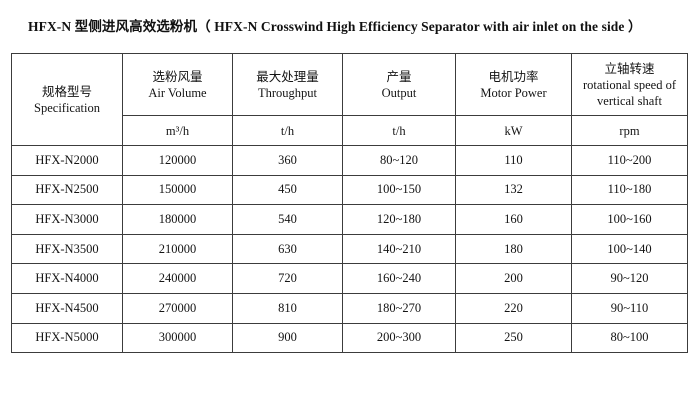 The image size is (700, 416). What do you see at coordinates (629, 130) in the screenshot?
I see `unit-rotational-speed: rpm` at bounding box center [629, 130].